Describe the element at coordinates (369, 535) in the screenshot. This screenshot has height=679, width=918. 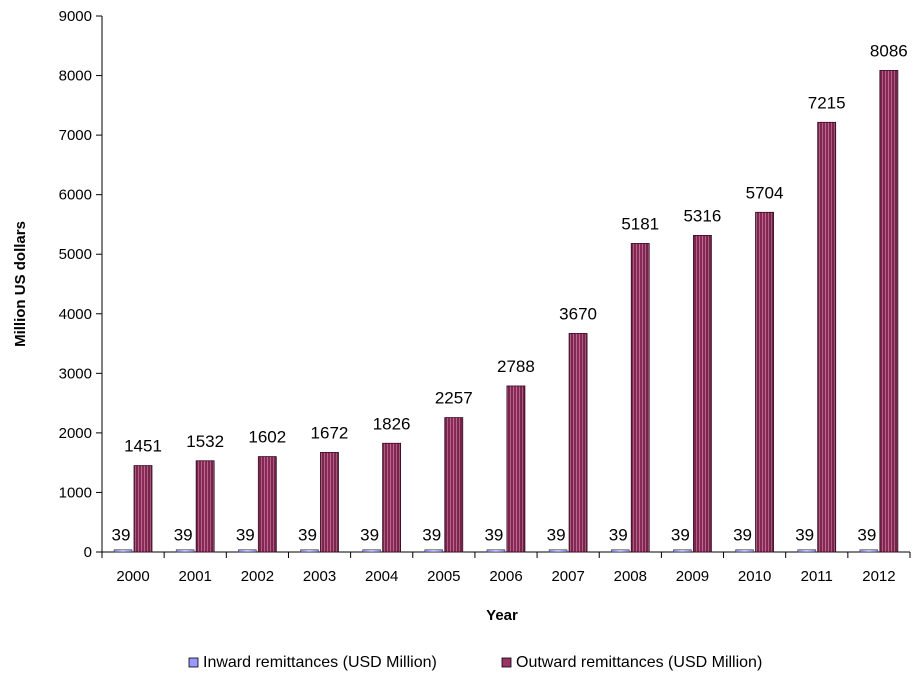
I see `data-label-inward-2004: 39` at that location.